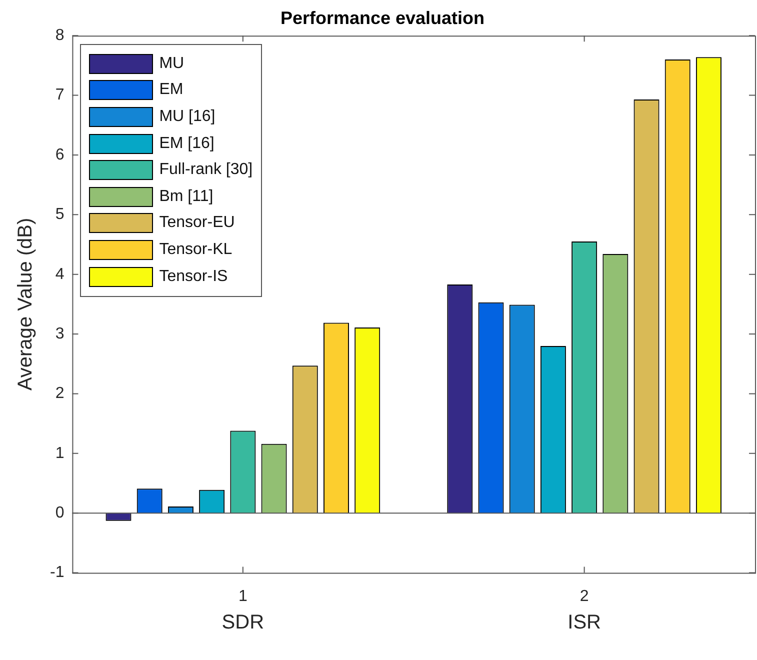  What do you see at coordinates (171, 90) in the screenshot?
I see `legend-label: EM` at bounding box center [171, 90].